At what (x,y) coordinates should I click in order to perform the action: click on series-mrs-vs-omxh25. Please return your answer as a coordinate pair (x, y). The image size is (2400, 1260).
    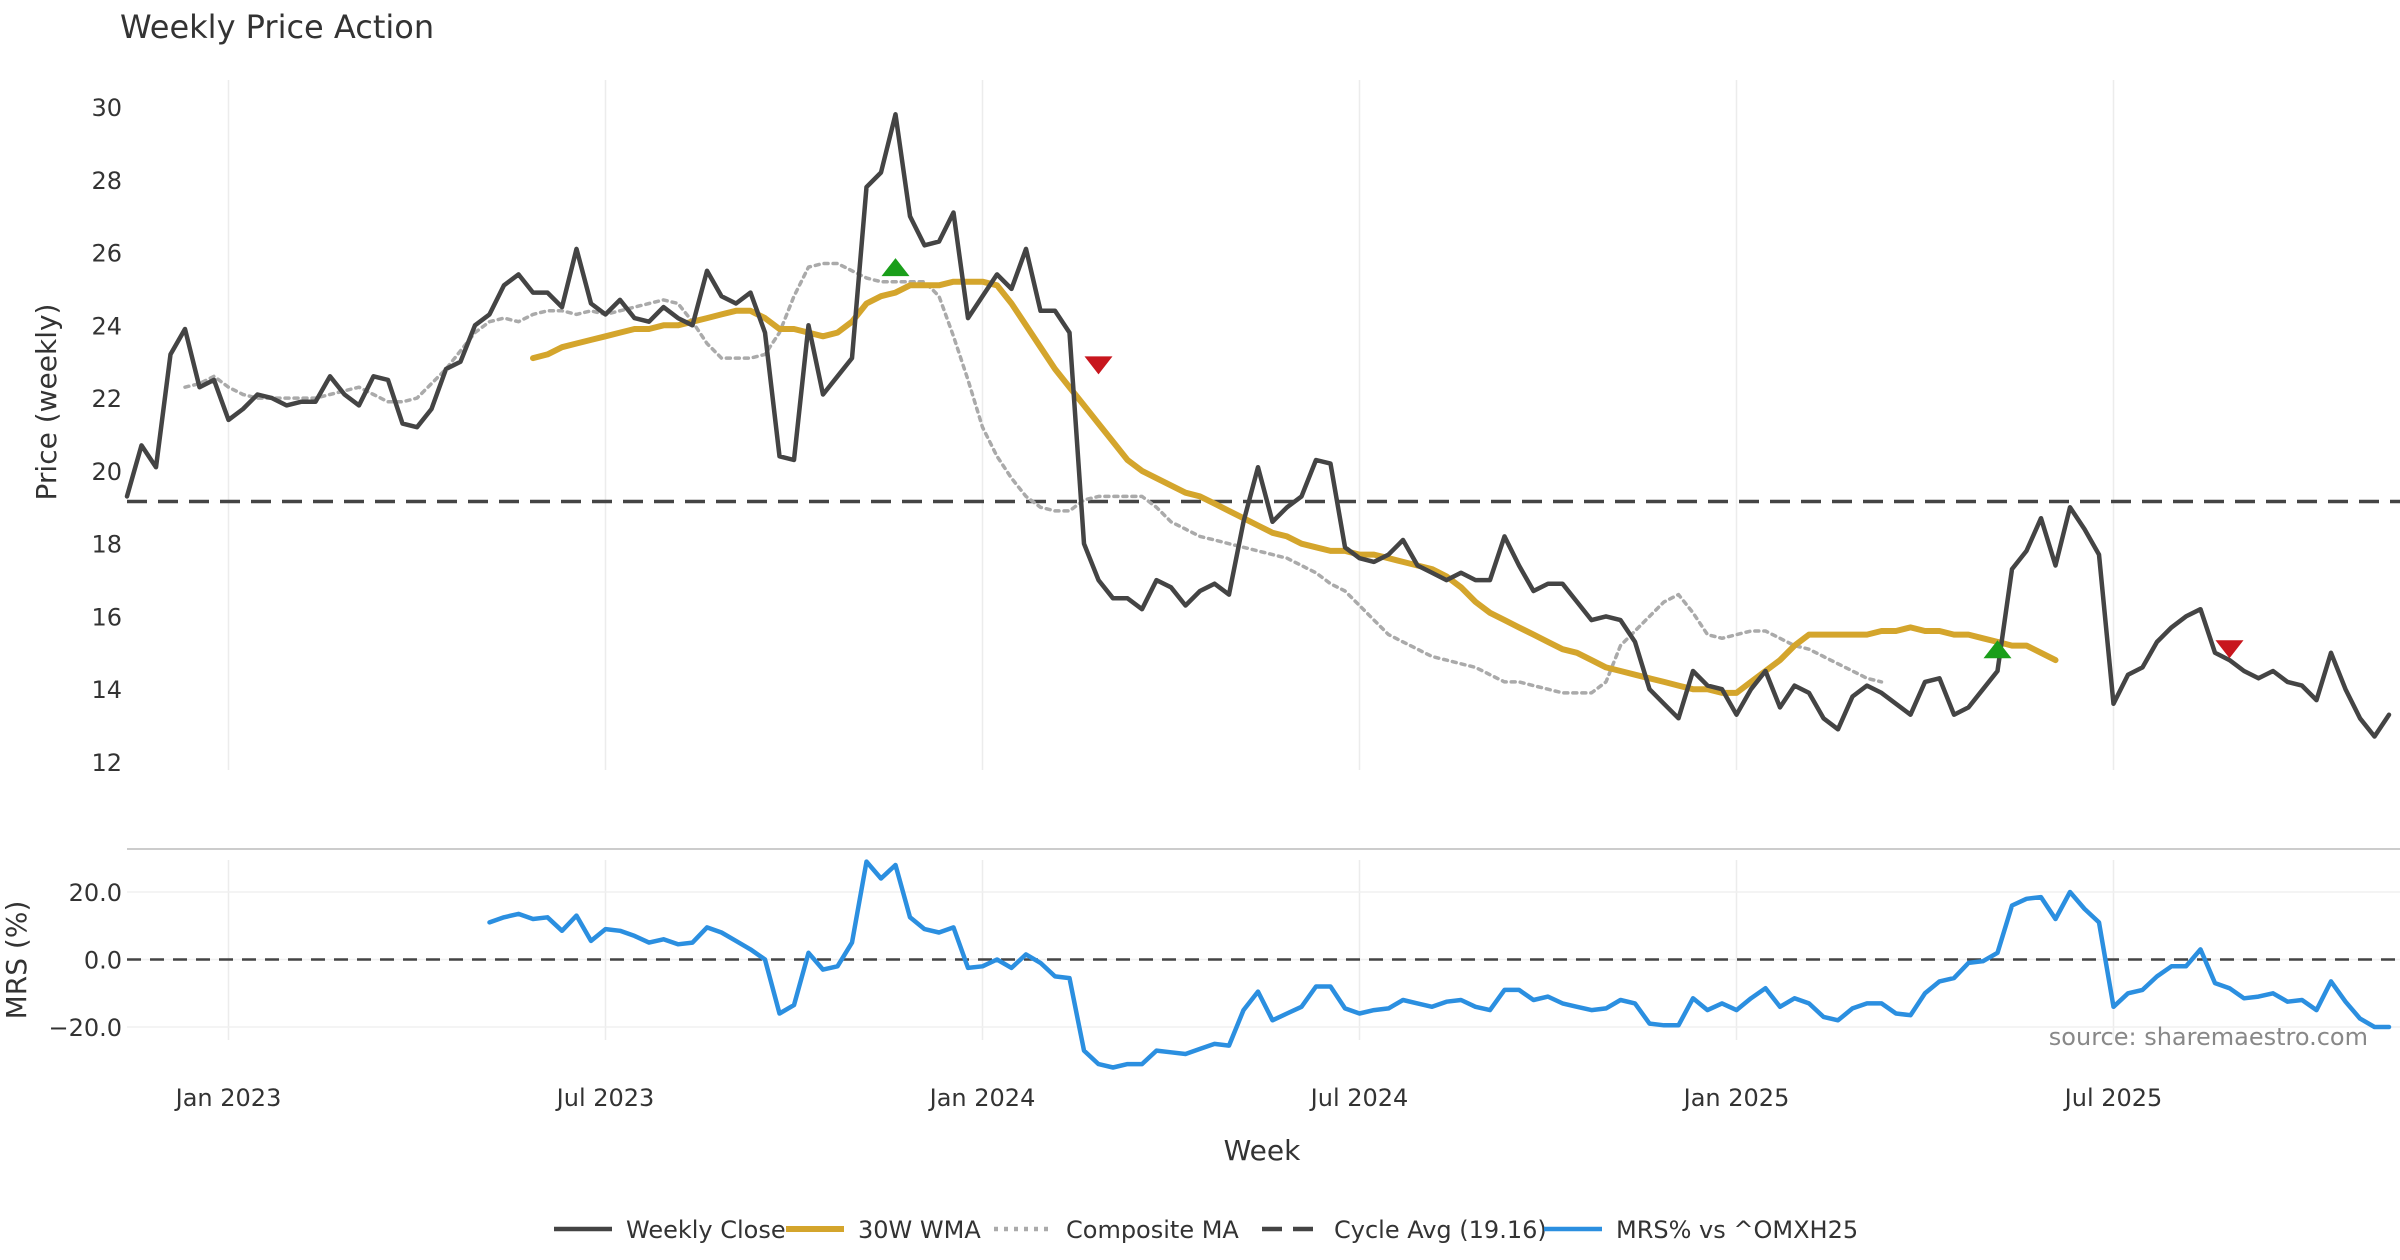
    Looking at the image, I should click on (1439, 964).